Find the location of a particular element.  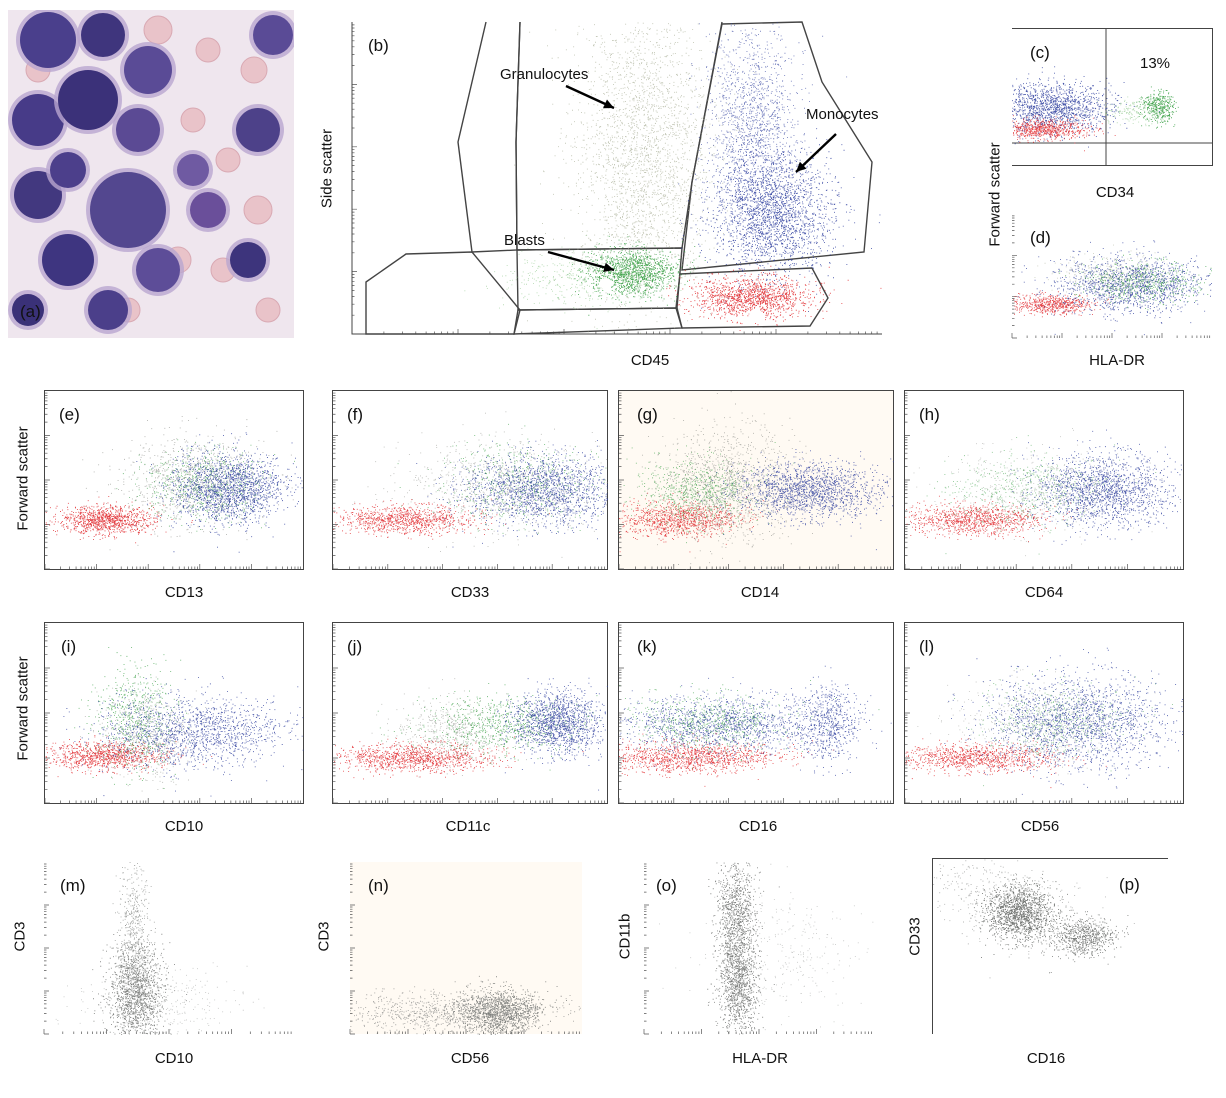

xlabel-k: CD16 is located at coordinates (758, 826).